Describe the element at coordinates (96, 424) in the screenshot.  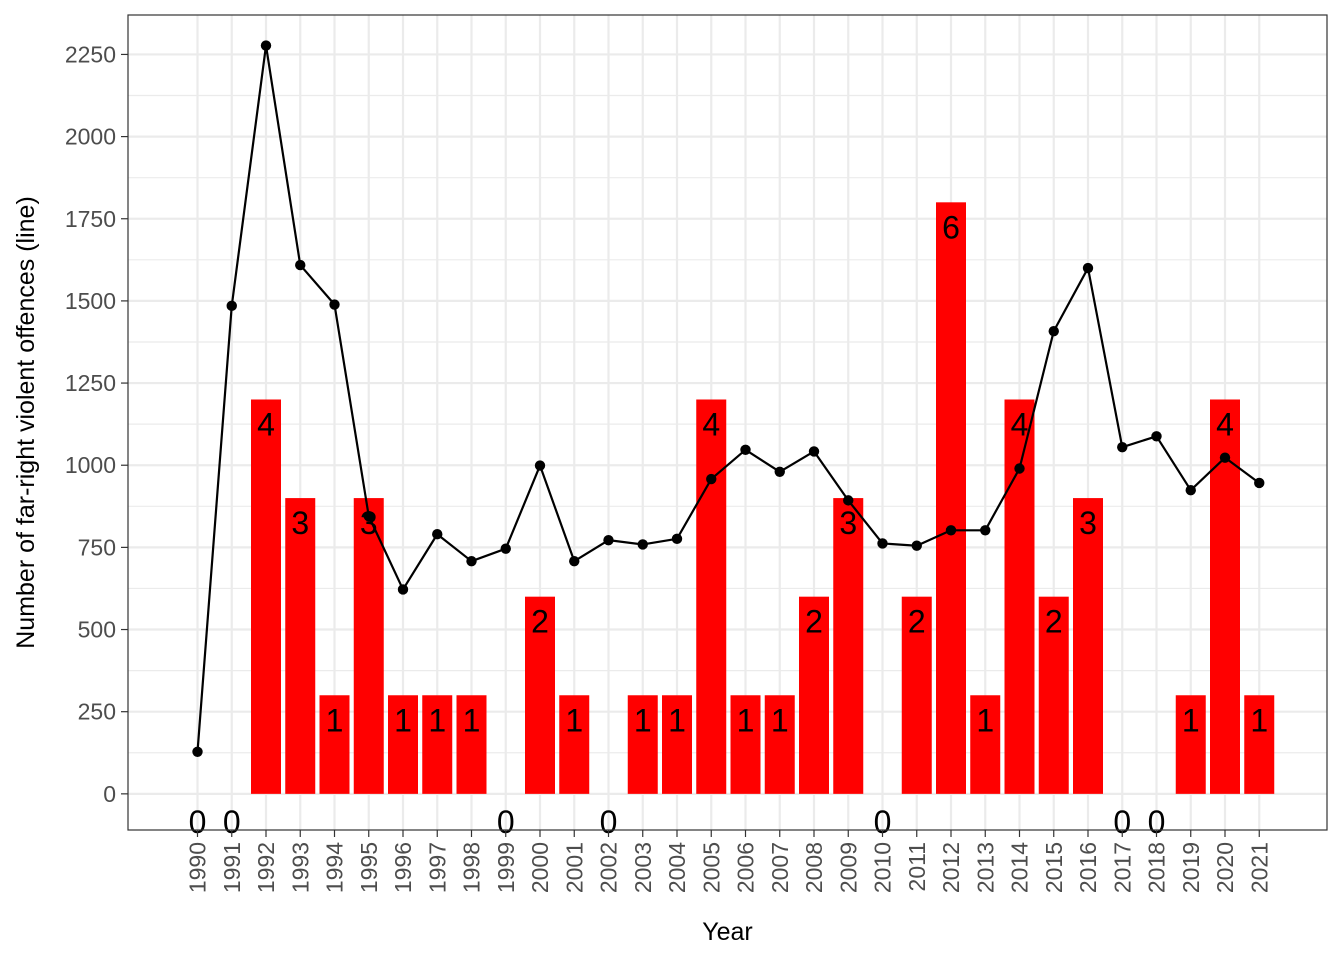
I see `y-axis: 0 250 500 750 1000 1250 1500 1750 2000 2250` at that location.